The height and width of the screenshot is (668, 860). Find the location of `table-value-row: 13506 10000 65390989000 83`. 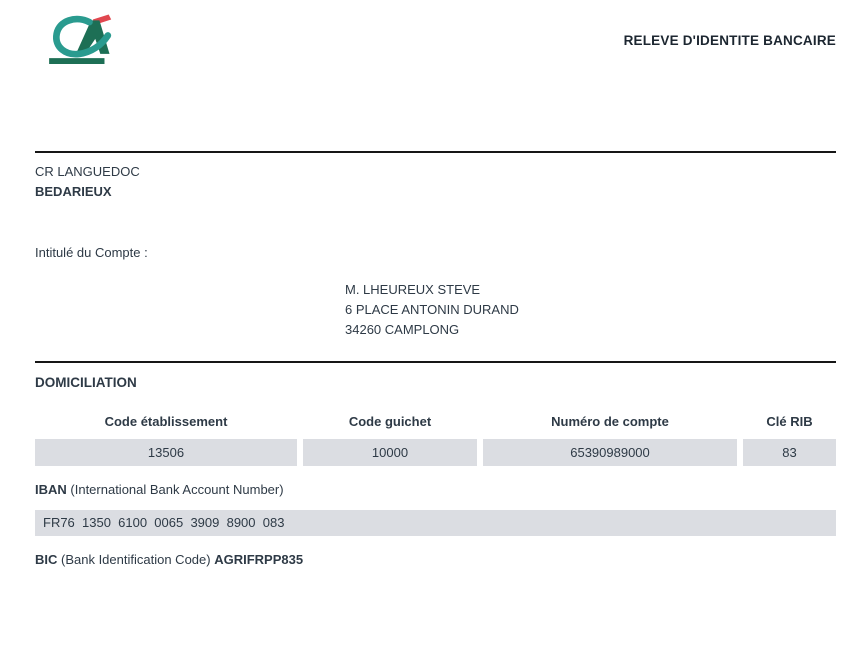

table-value-row: 13506 10000 65390989000 83 is located at coordinates (435, 452).